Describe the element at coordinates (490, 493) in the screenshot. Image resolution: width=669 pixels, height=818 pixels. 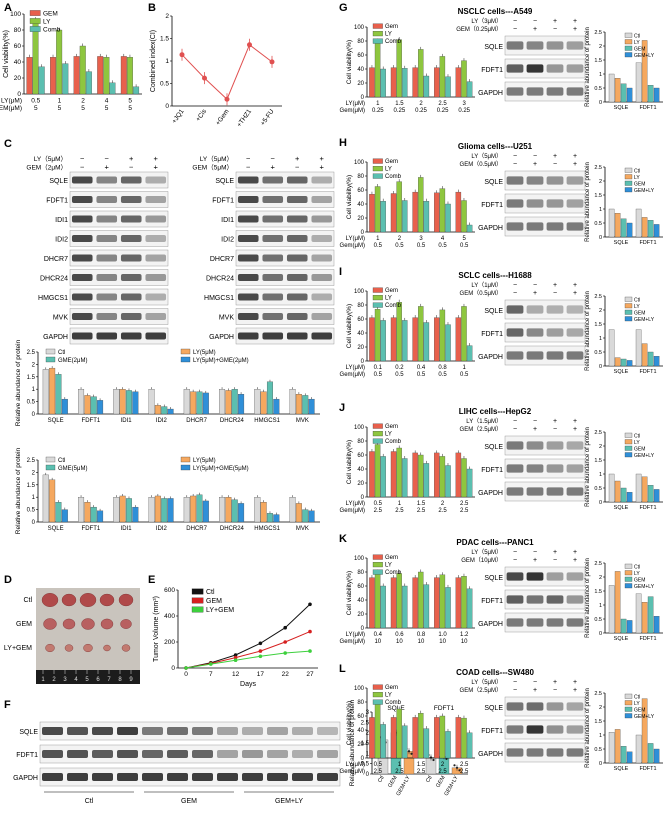
I see `protein-label-gapdh: GAPDH` at that location.